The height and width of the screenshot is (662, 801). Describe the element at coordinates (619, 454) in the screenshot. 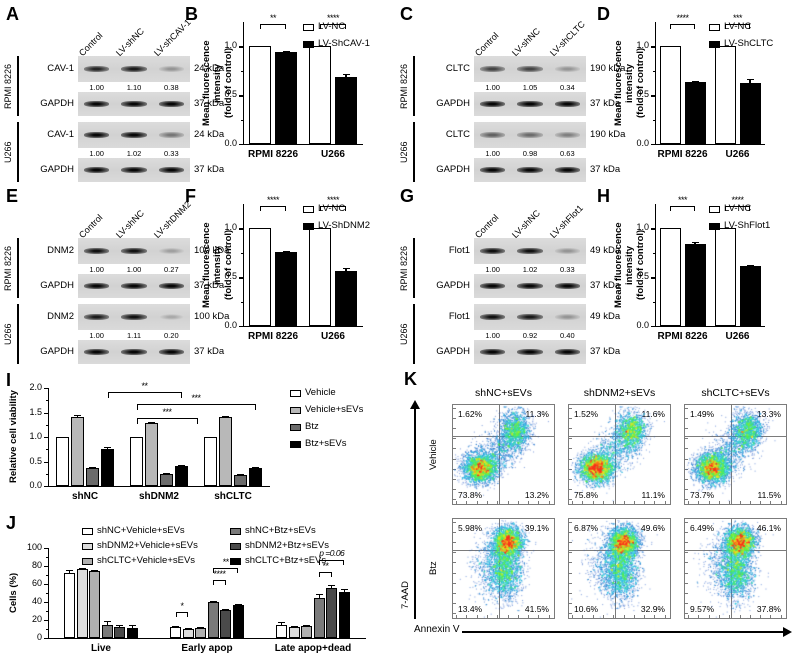

I see `flow-density-plot` at that location.